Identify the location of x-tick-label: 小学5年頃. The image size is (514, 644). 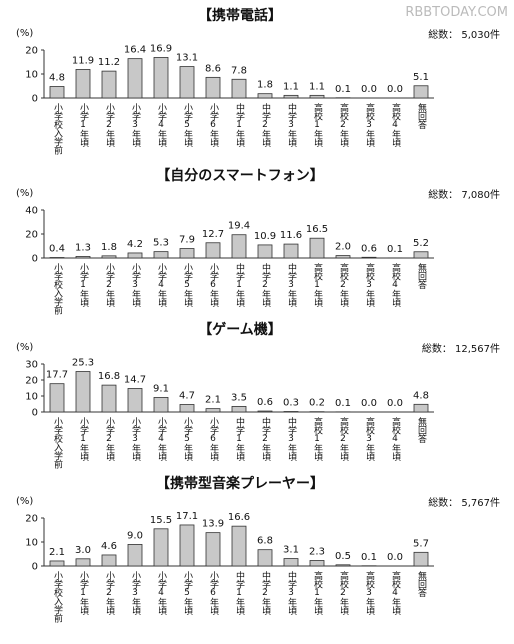
(187, 439).